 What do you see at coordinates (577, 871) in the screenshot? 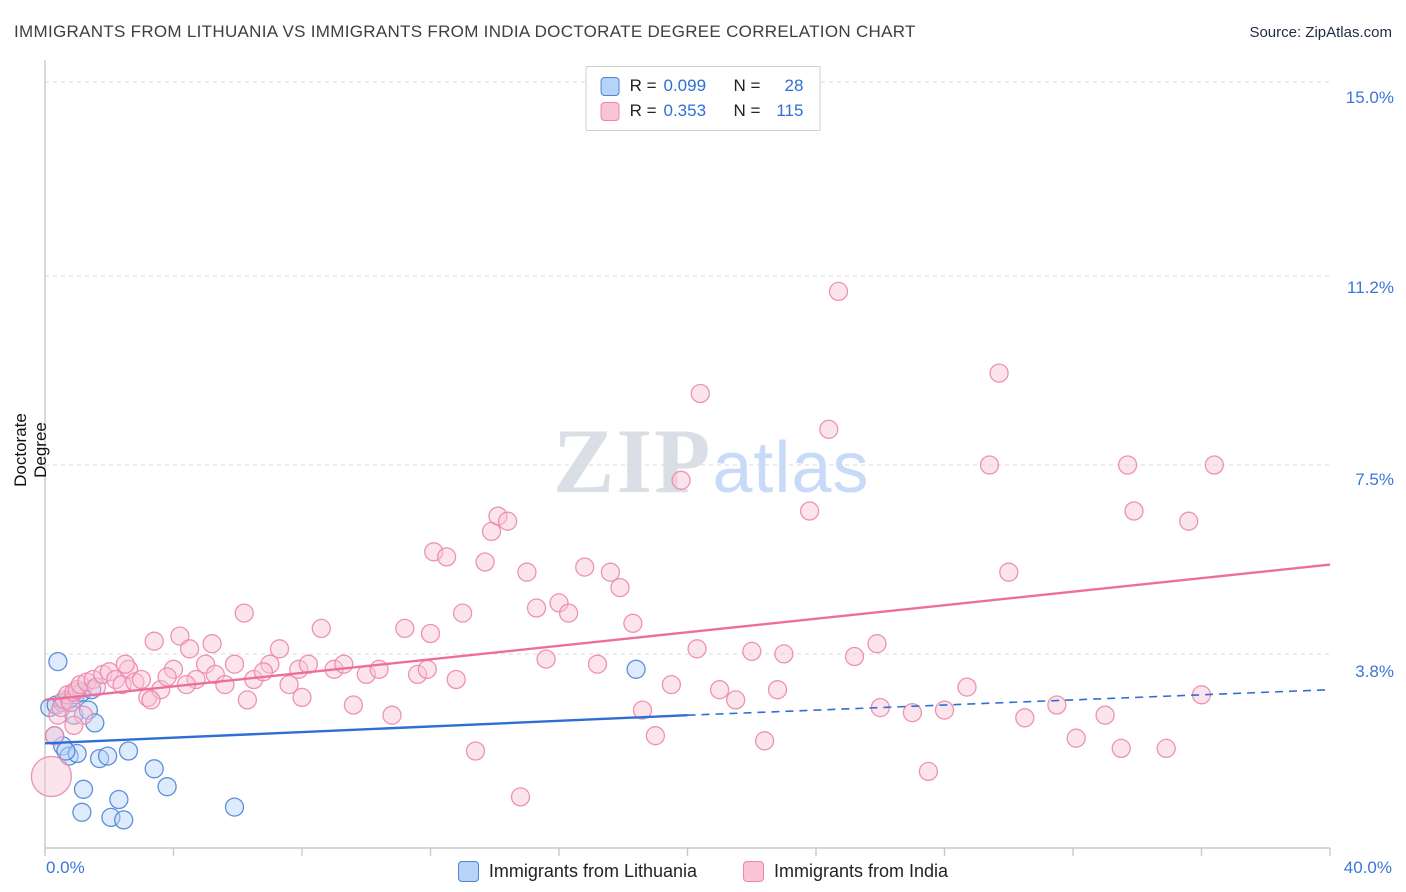
I see `legend-item-lithuania: Immigrants from Lithuania` at bounding box center [577, 871].